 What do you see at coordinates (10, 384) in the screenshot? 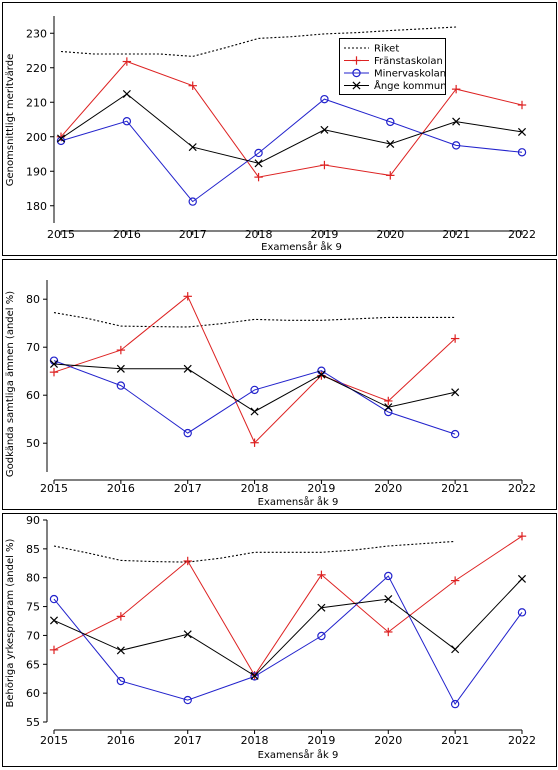
I see `y-axis-title: Godkända samtliga ämnen (andel %)` at bounding box center [10, 384].